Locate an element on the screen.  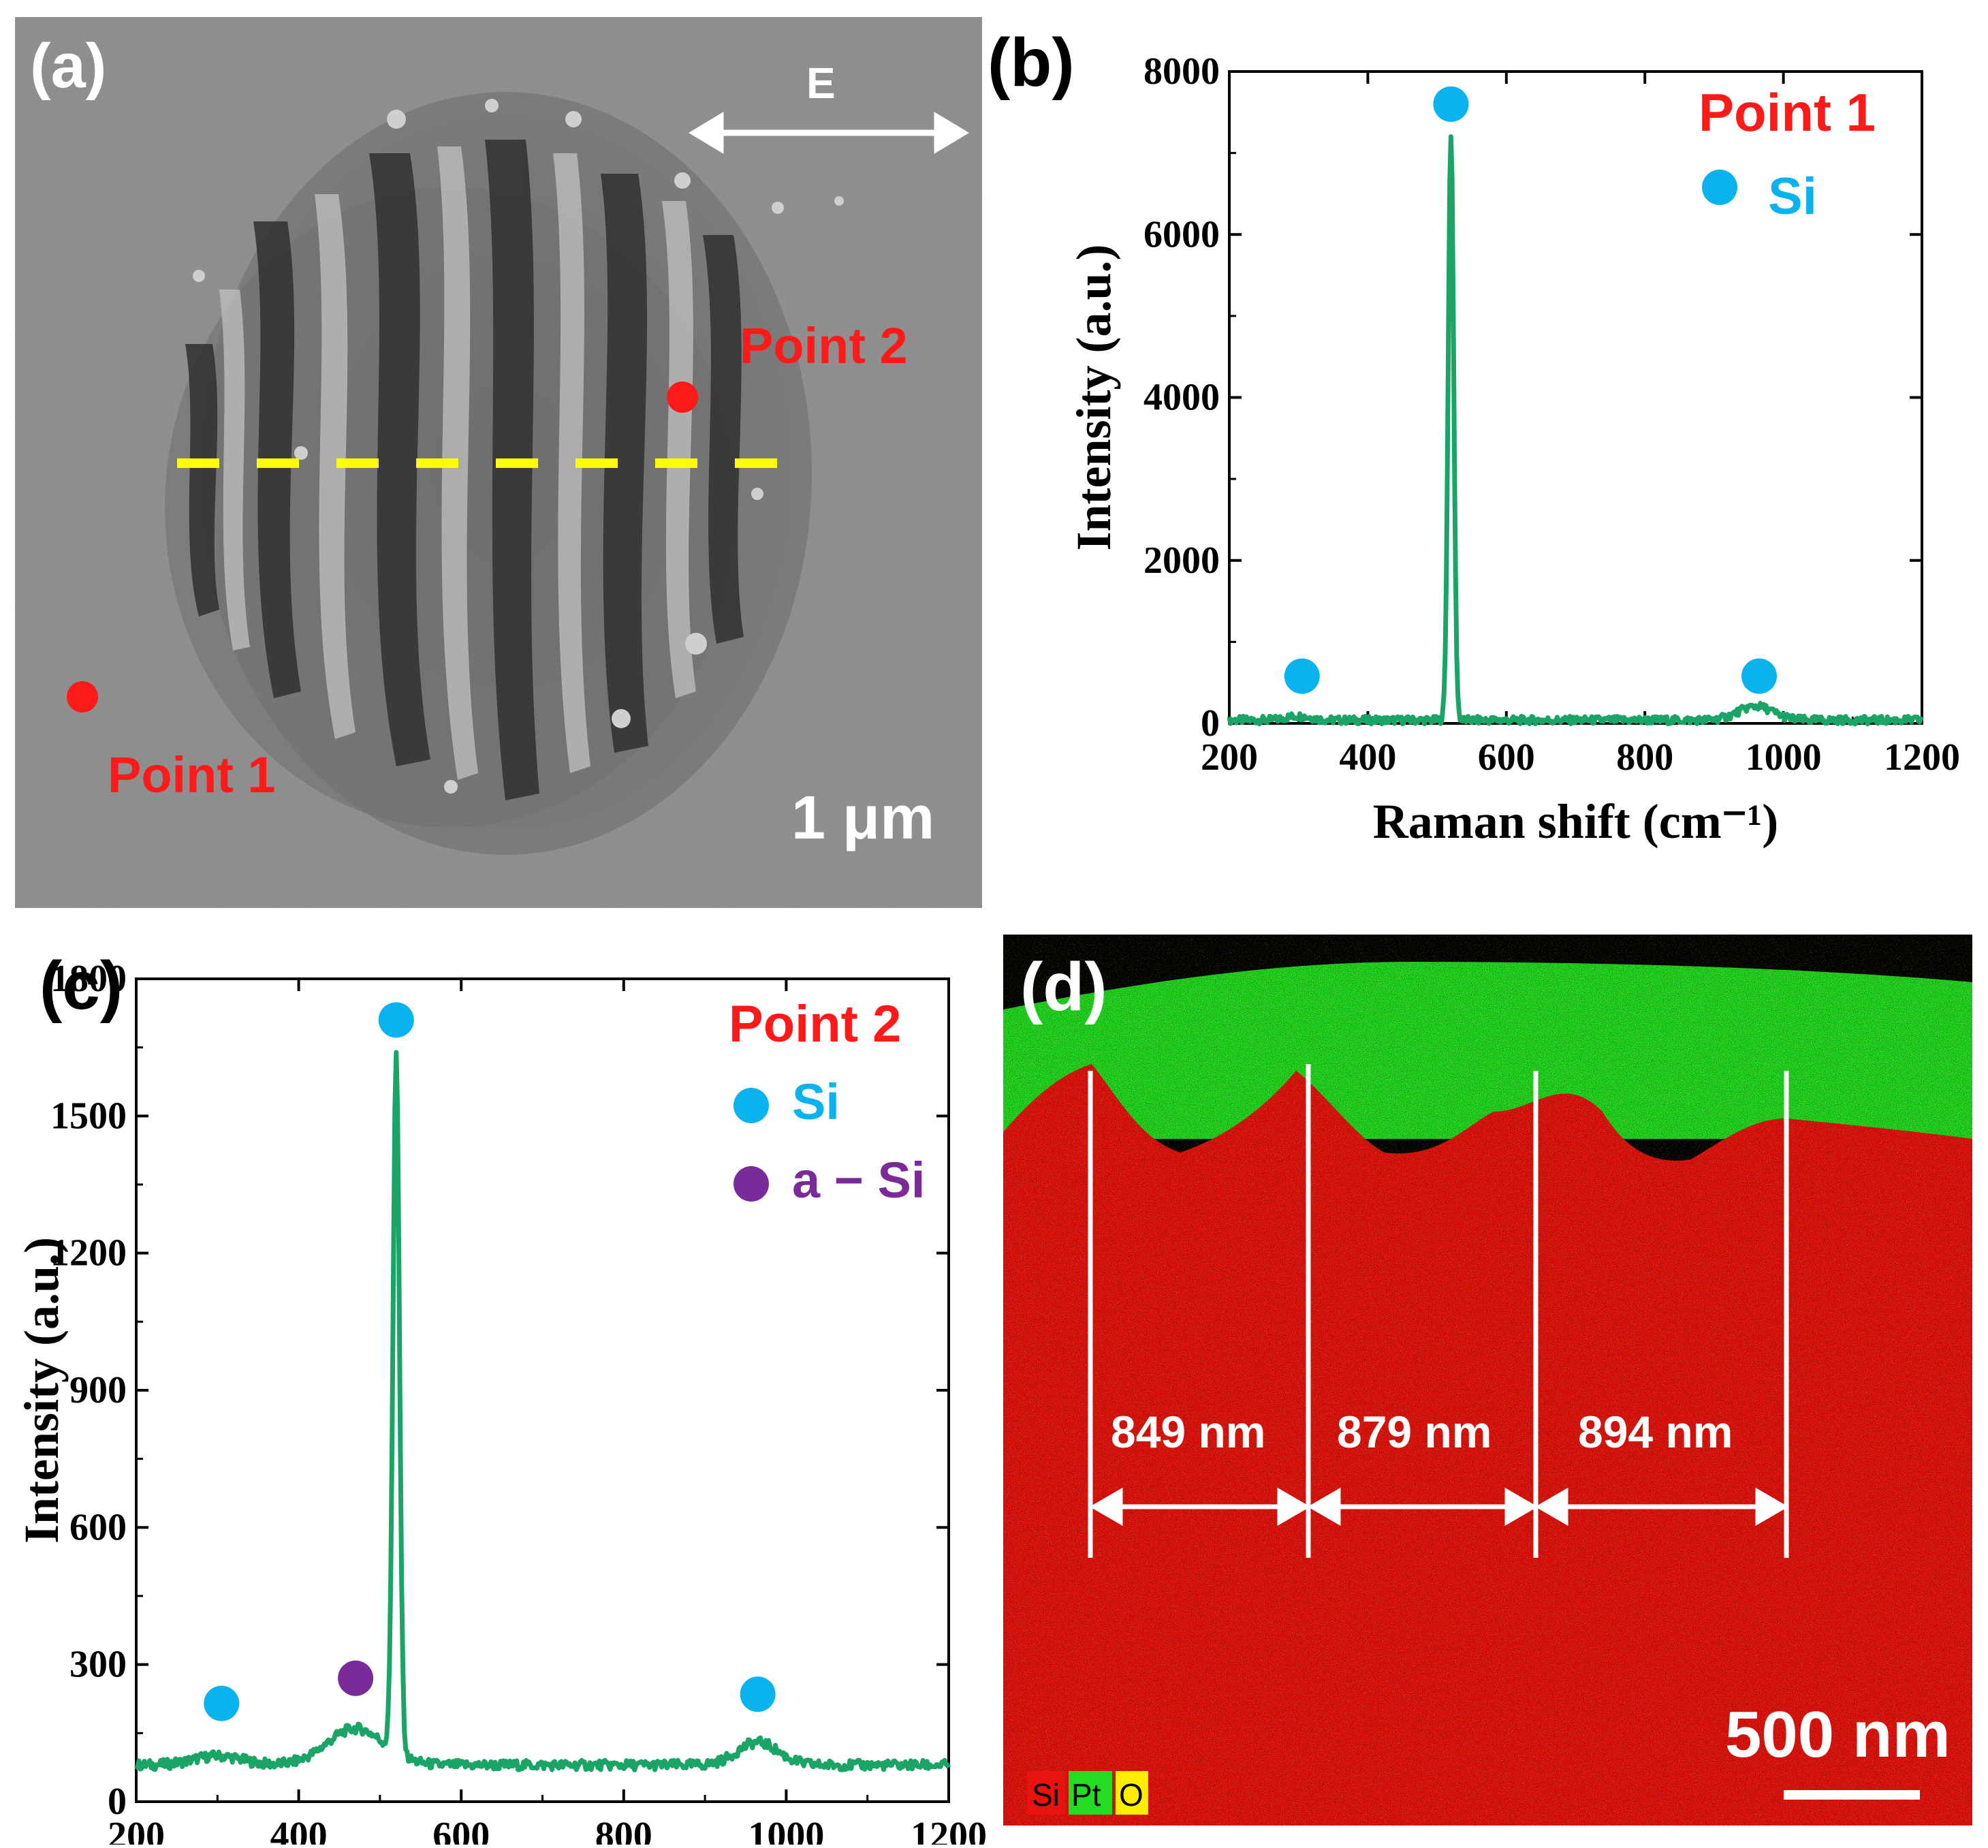
legend-asi-label: a − Si is located at coordinates (859, 1180).